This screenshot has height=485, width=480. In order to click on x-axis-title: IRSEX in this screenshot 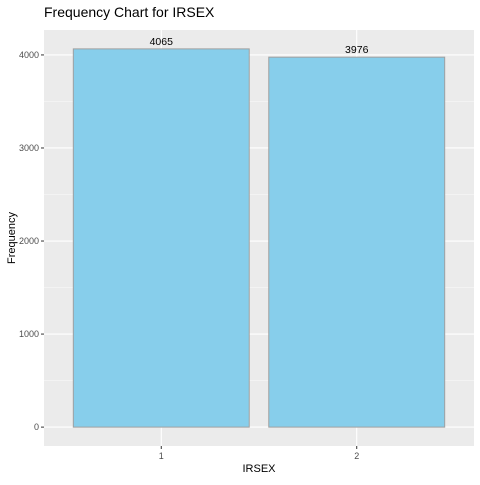, I will do `click(259, 469)`.